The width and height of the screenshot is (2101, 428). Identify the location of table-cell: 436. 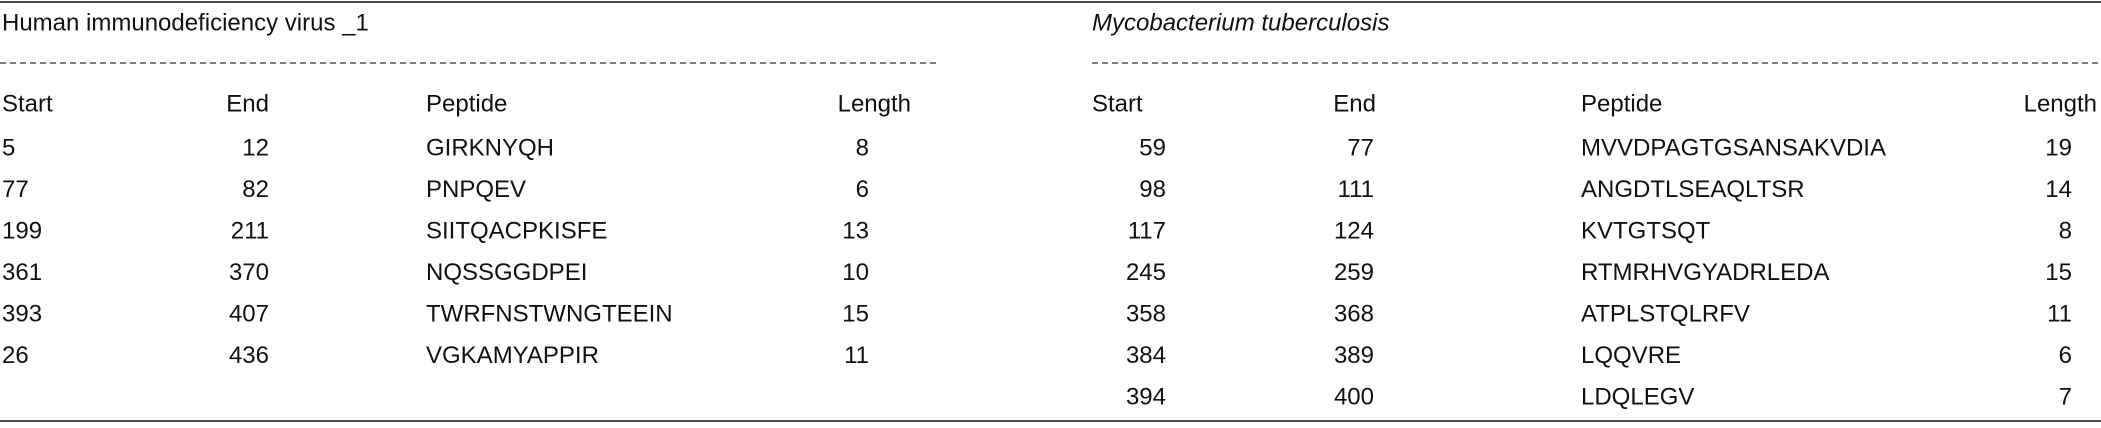
(249, 355).